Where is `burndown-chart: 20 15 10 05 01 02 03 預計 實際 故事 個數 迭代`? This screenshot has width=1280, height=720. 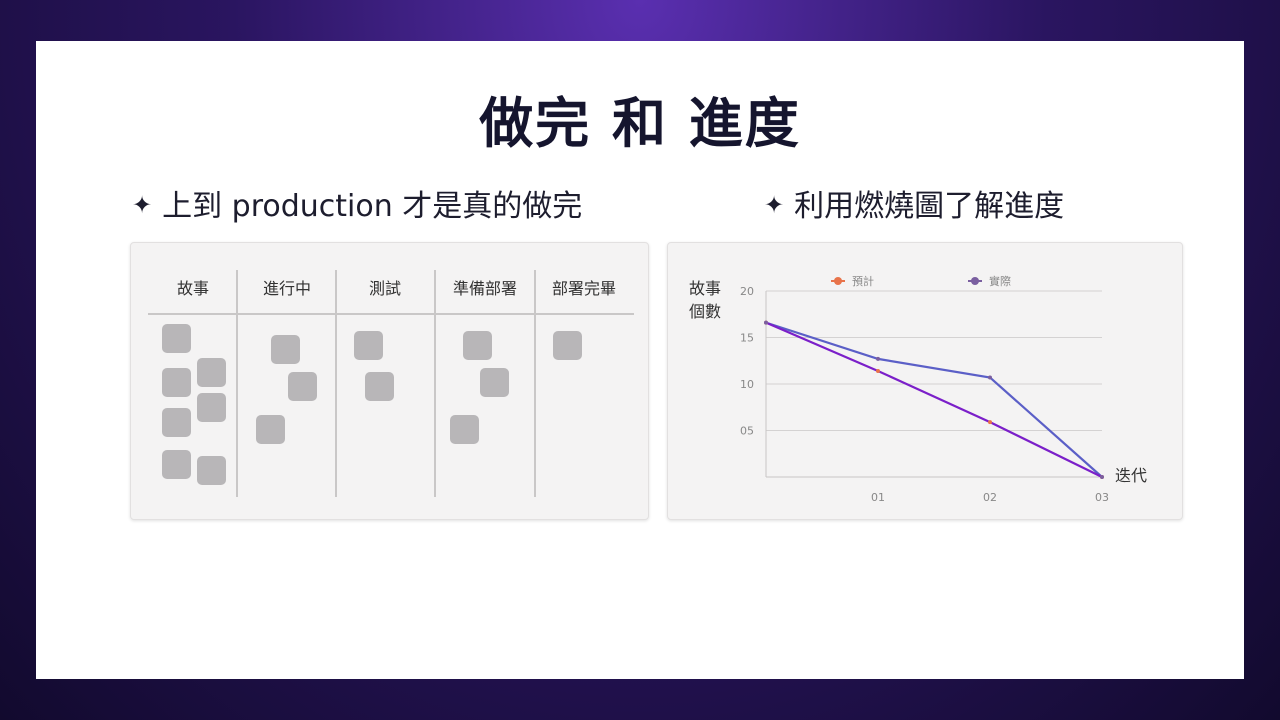
burndown-chart: 20 15 10 05 01 02 03 預計 實際 故事 個數 迭代 is located at coordinates (918, 389).